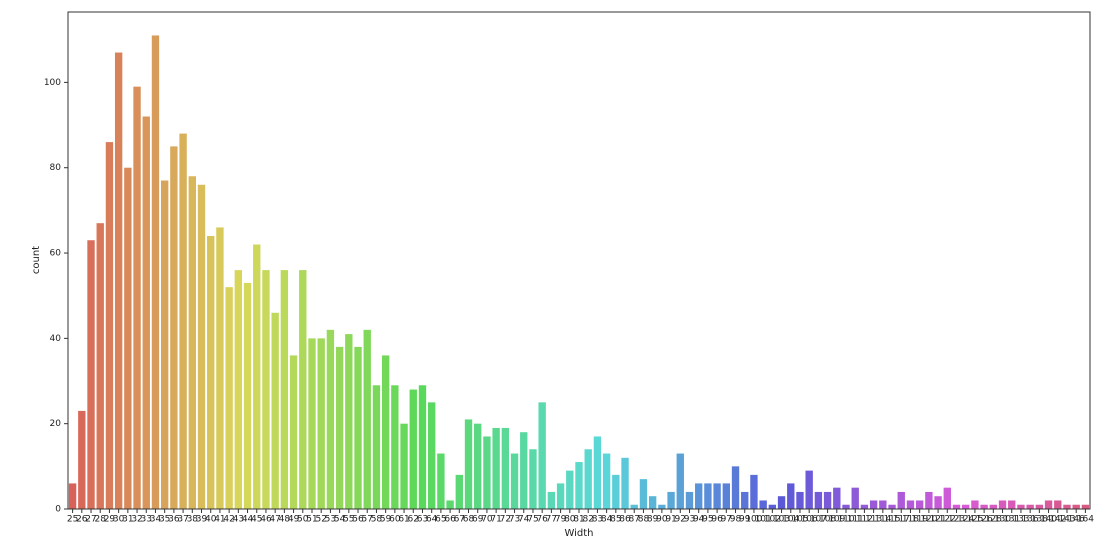 This screenshot has width=1109, height=549. What do you see at coordinates (377, 520) in the screenshot?
I see `x-tick-label: 58` at bounding box center [377, 520].